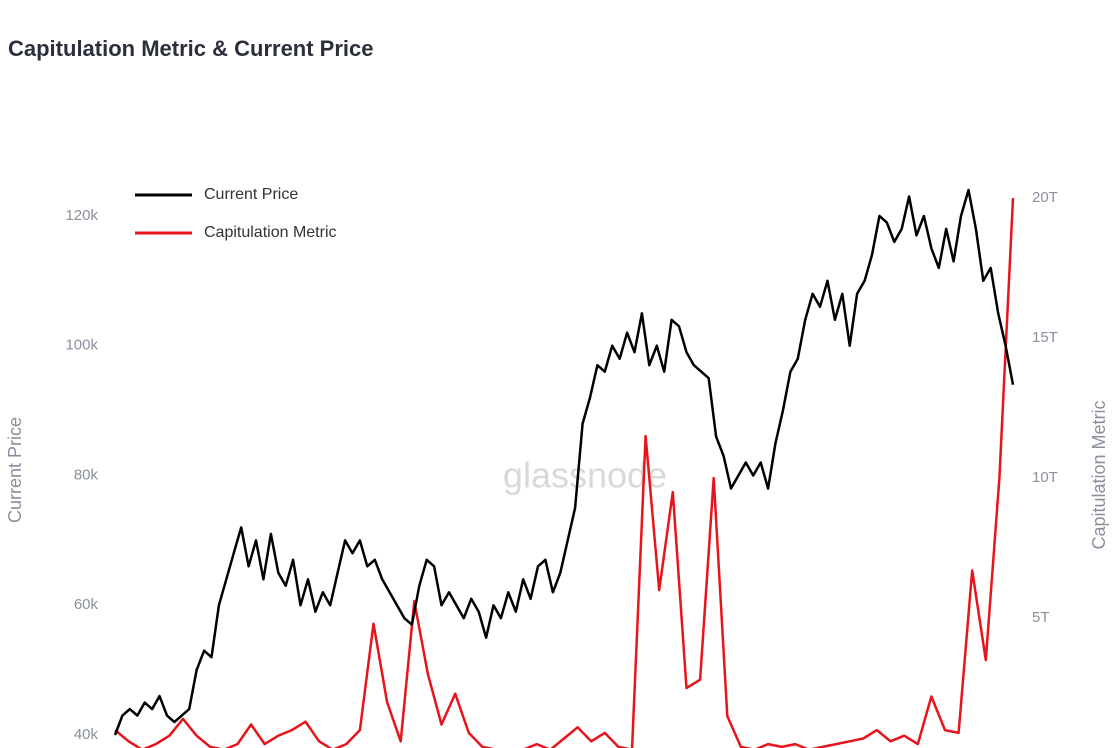 The height and width of the screenshot is (748, 1116). Describe the element at coordinates (251, 194) in the screenshot. I see `legend-label: Current Price` at that location.